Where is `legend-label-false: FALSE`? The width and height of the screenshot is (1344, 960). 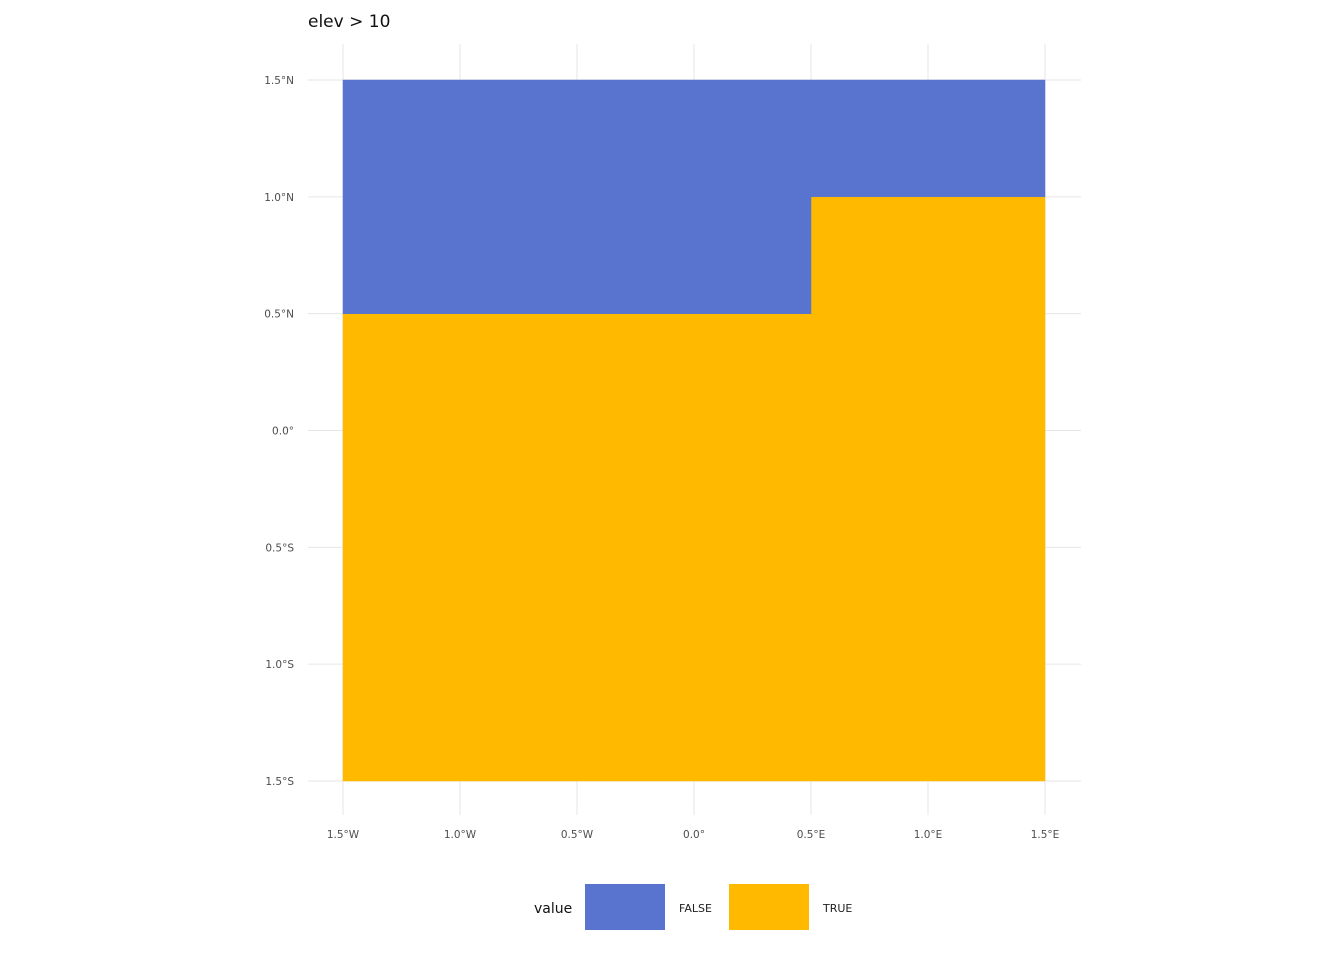 legend-label-false: FALSE is located at coordinates (695, 908).